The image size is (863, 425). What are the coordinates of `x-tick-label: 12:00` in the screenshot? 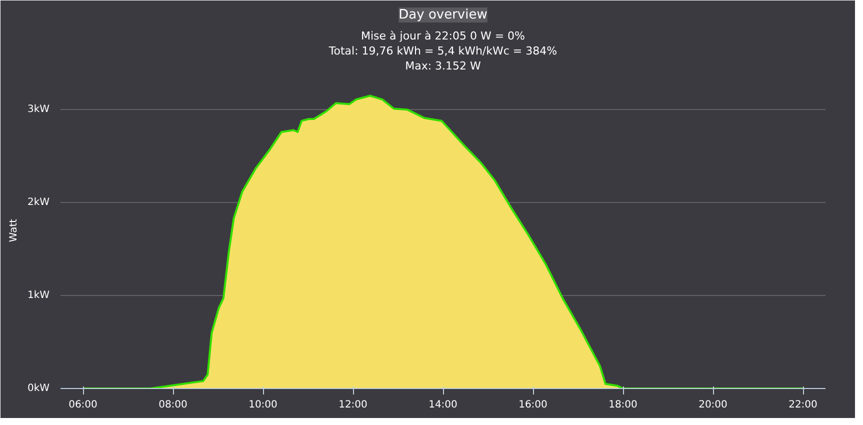 It's located at (353, 405).